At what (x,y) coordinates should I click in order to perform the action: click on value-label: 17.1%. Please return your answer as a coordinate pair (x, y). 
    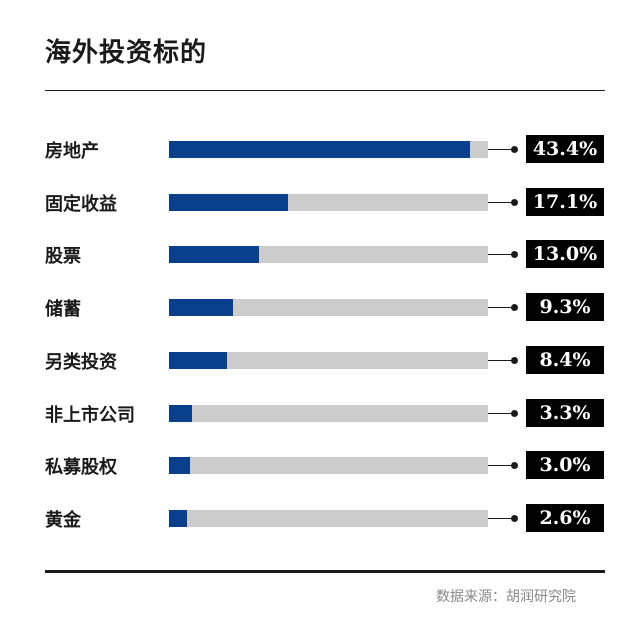
    Looking at the image, I should click on (565, 202).